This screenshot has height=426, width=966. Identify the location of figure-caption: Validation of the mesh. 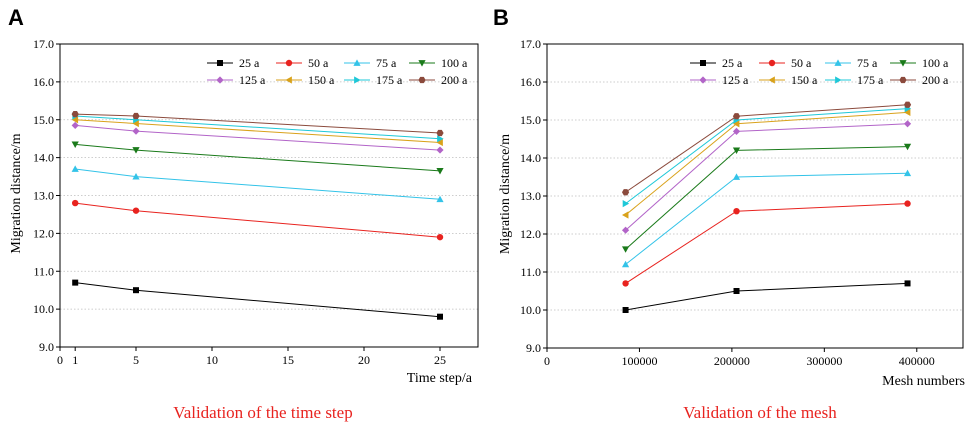
(760, 412).